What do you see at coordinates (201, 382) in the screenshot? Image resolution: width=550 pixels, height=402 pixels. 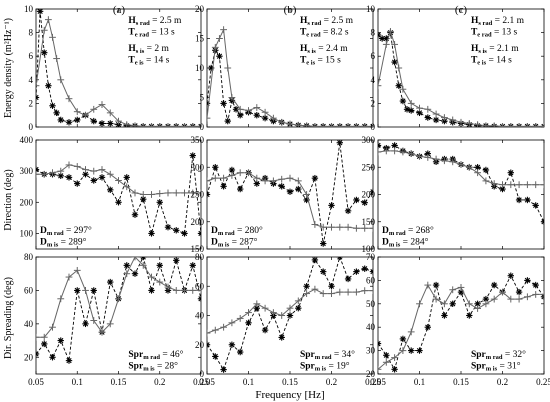 I see `x-tick-label: 0.25` at bounding box center [201, 382].